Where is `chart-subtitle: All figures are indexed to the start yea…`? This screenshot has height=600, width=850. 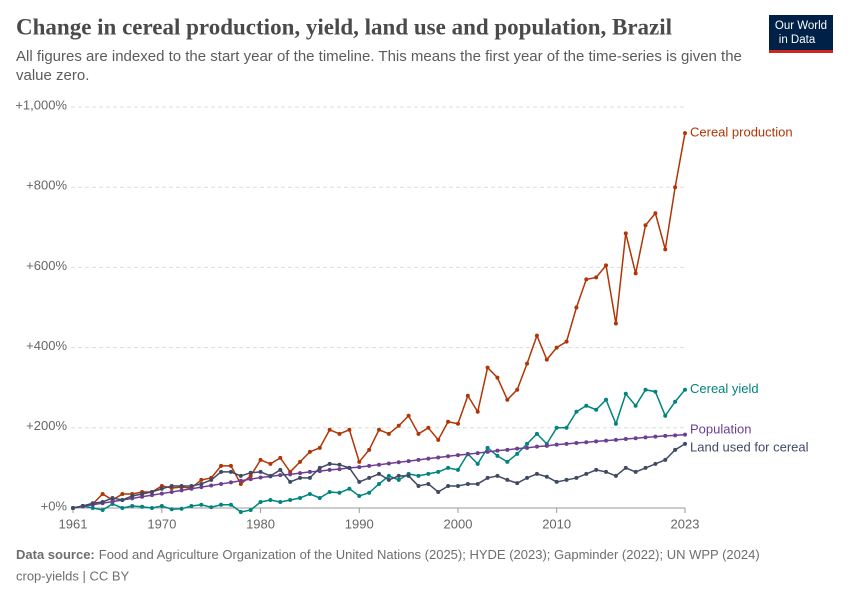
chart-subtitle: All figures are indexed to the start yea… is located at coordinates (379, 66).